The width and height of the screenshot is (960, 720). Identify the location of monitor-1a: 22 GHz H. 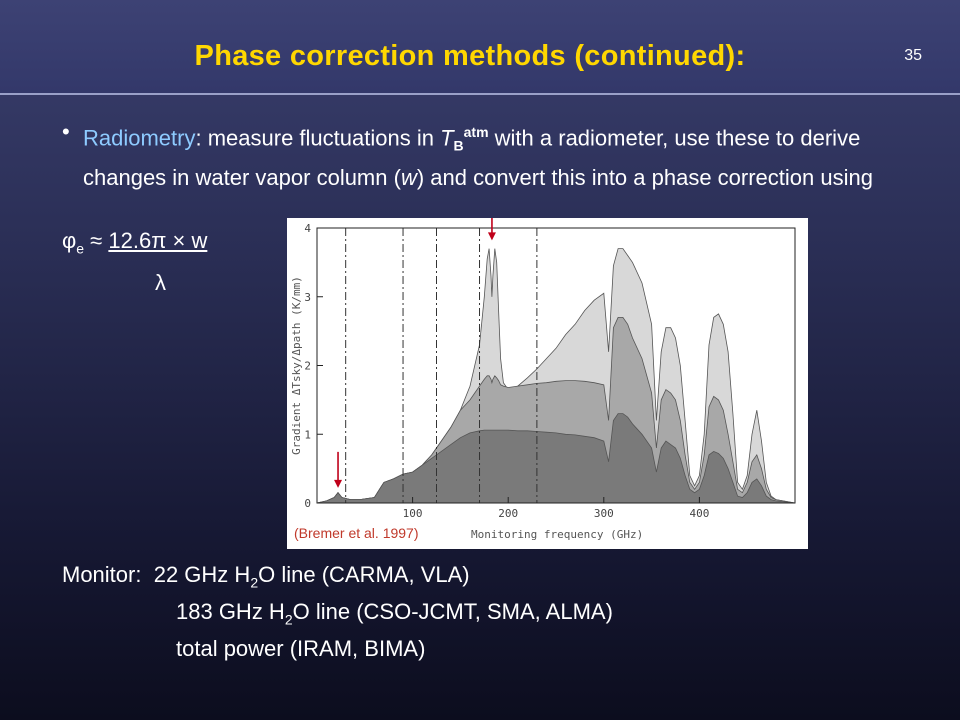
(202, 574).